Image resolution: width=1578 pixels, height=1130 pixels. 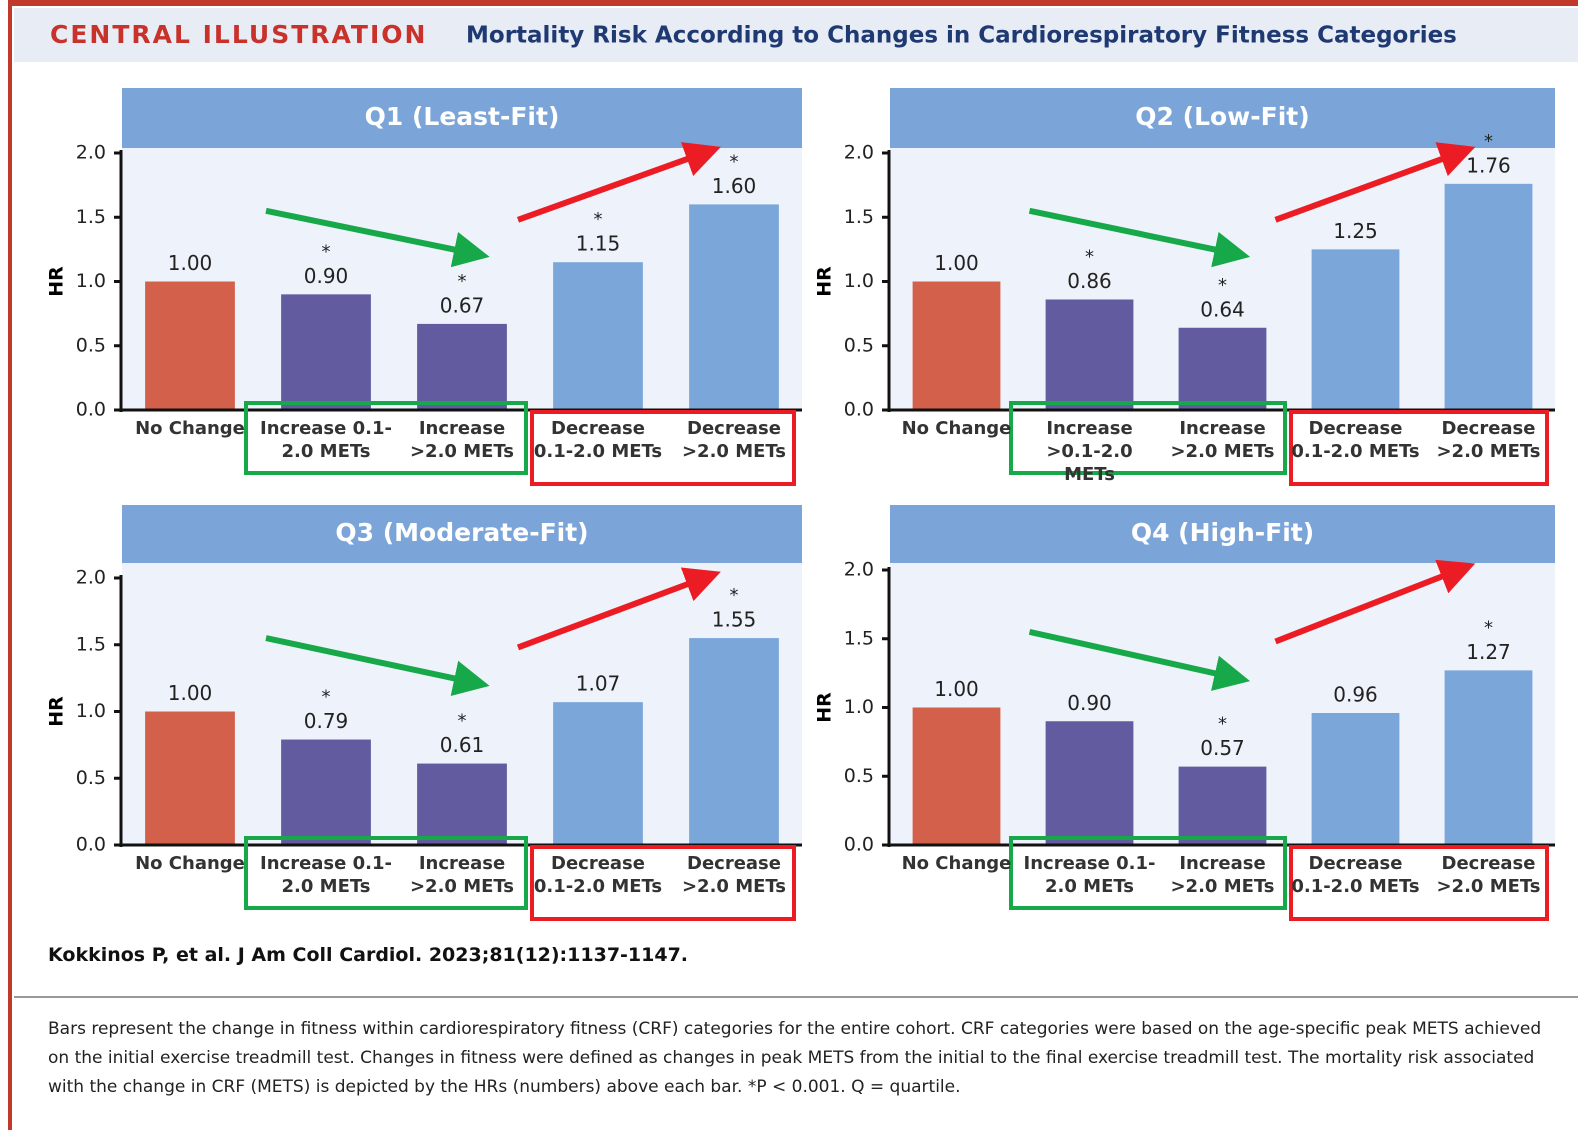 What do you see at coordinates (794, 3) in the screenshot?
I see `top-border` at bounding box center [794, 3].